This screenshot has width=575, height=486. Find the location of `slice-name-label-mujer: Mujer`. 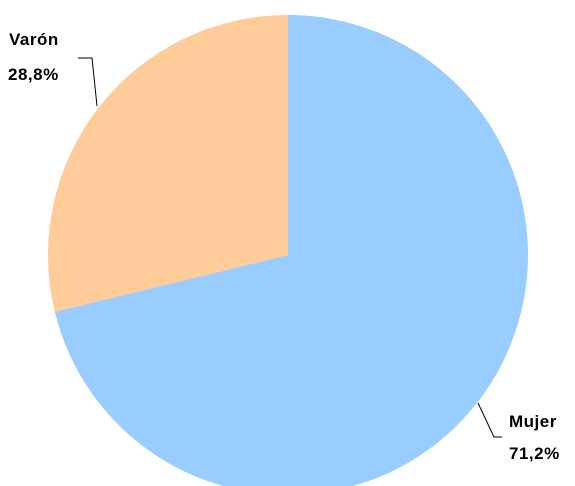

slice-name-label-mujer: Mujer is located at coordinates (533, 421).